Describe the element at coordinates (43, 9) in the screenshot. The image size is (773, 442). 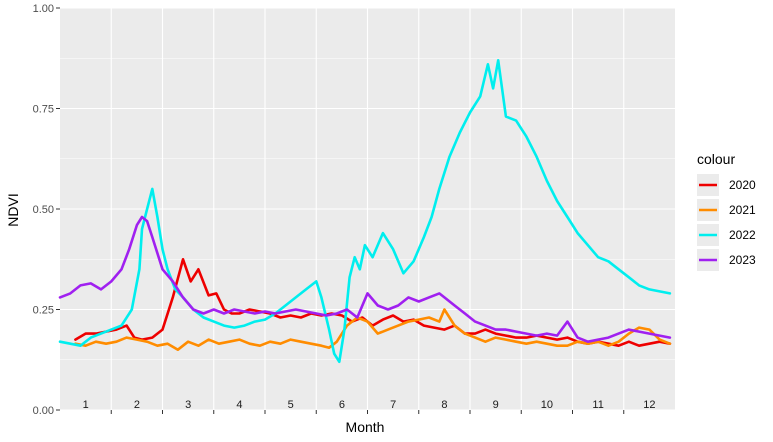
I see `y-tick-label: 1.00` at that location.